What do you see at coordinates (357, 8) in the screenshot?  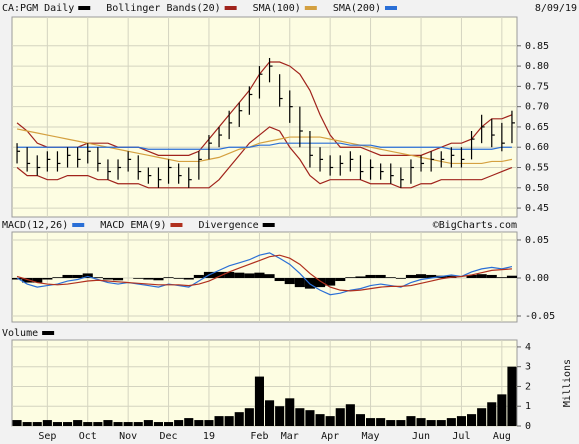 I see `legend-label: SMA(200)` at bounding box center [357, 8].